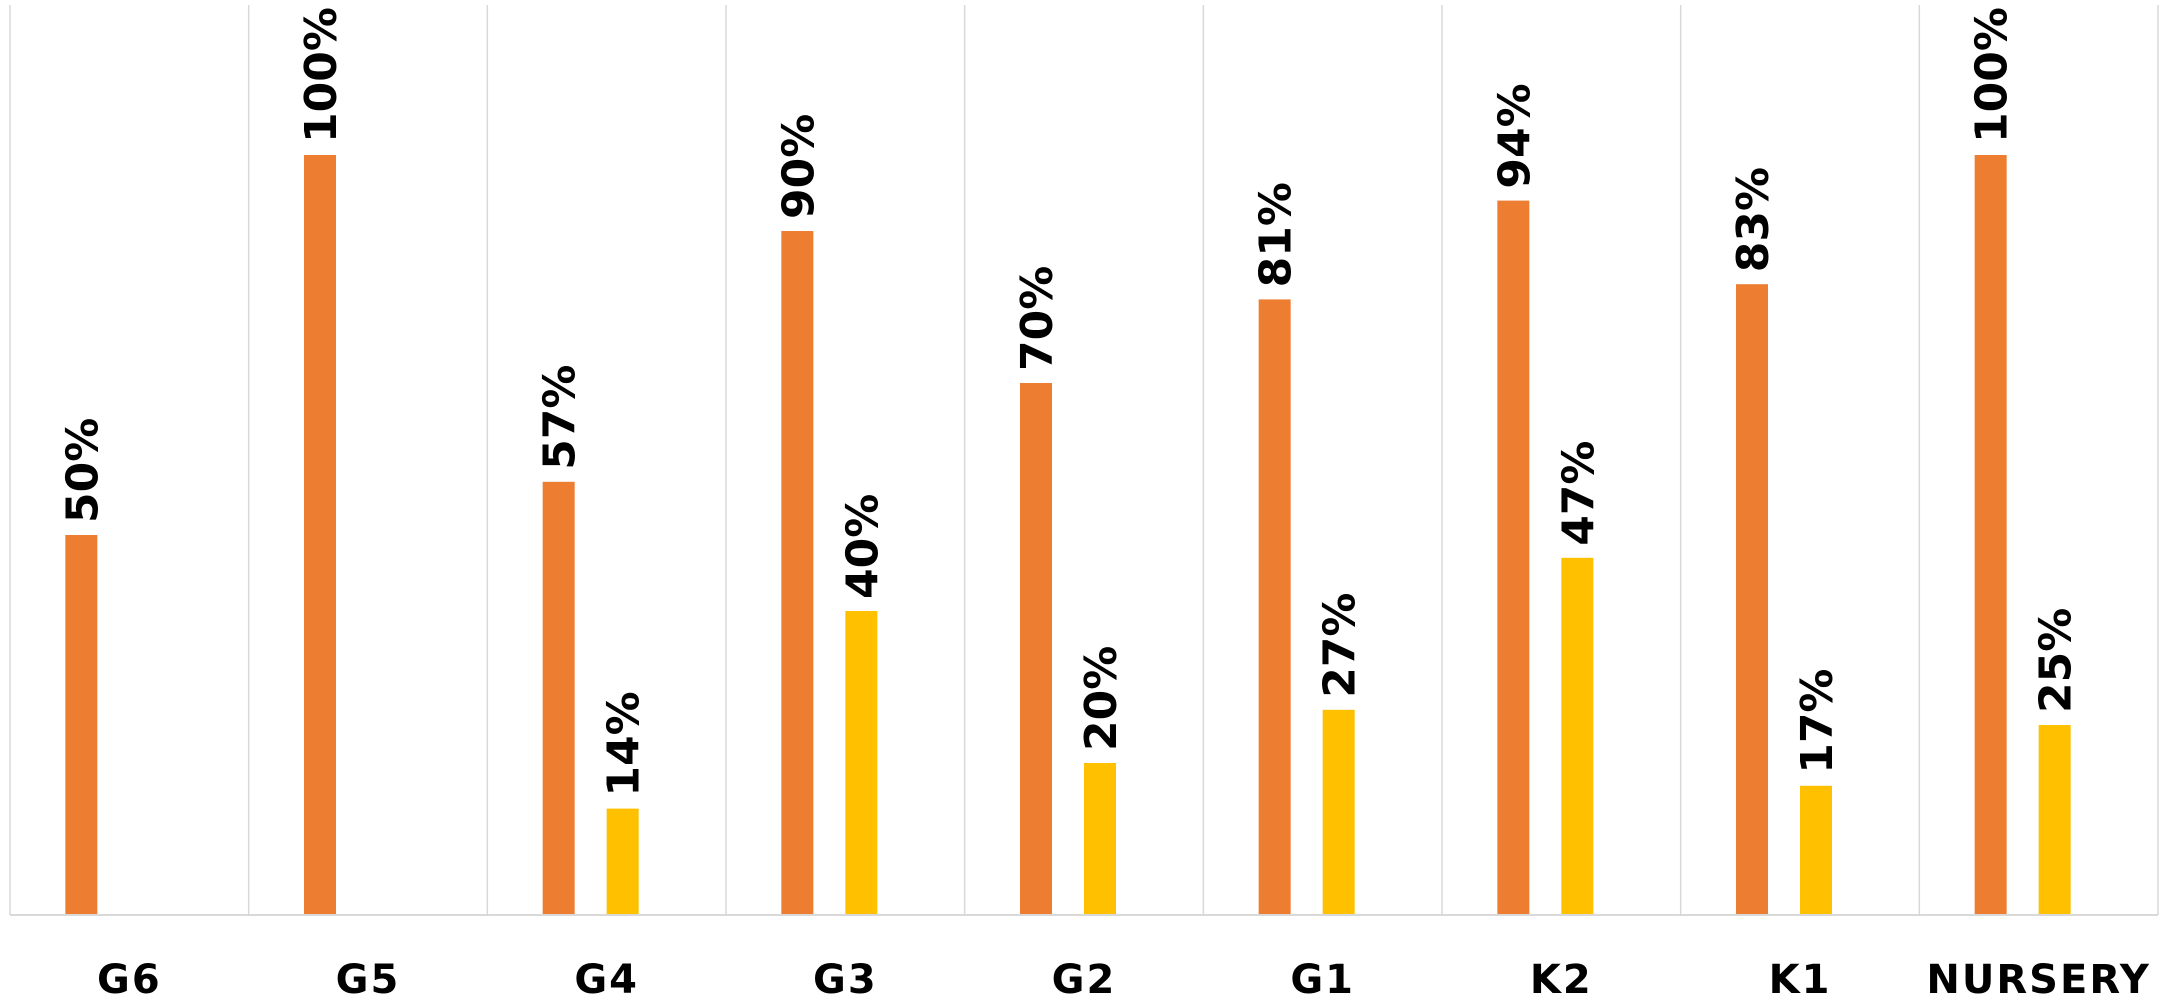 Image resolution: width=2167 pixels, height=1000 pixels. I want to click on data-label-nursery-series-1: 100%, so click(1992, 75).